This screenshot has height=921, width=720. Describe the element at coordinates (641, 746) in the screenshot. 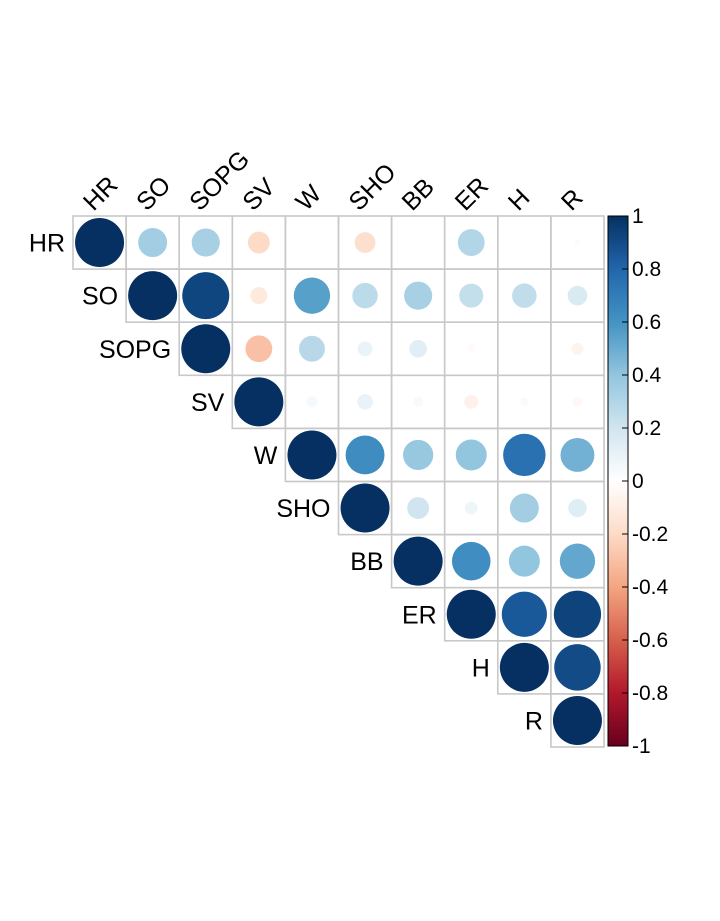

I see `colorbar-tick-label: -1` at that location.